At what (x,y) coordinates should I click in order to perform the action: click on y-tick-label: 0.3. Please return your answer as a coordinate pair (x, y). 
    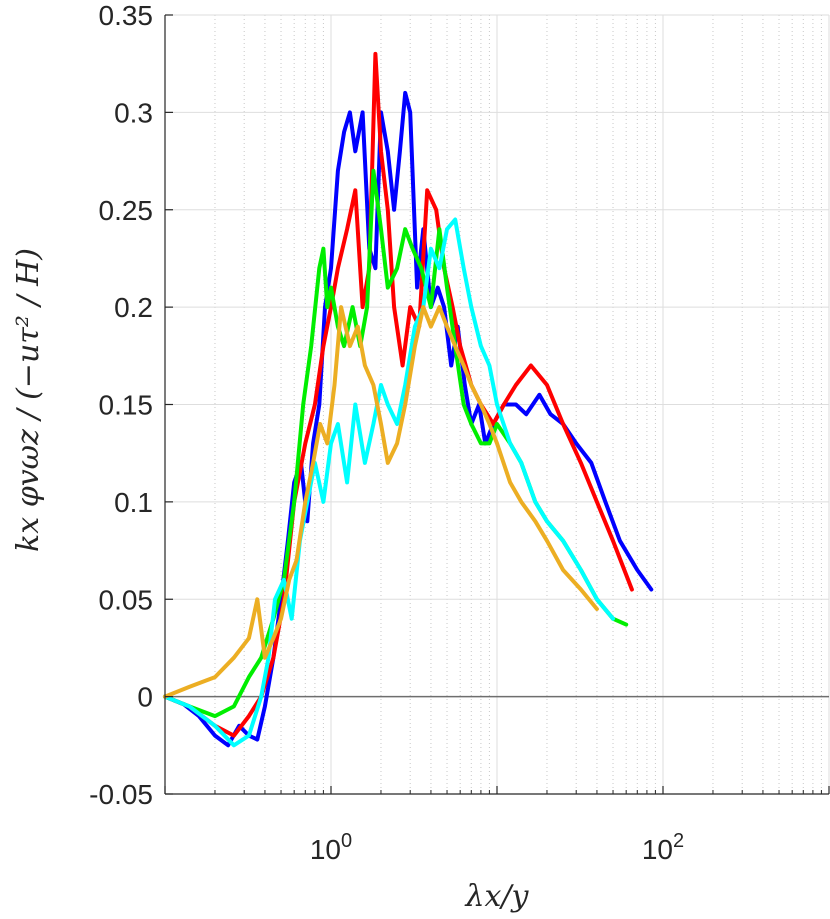
    Looking at the image, I should click on (133, 112).